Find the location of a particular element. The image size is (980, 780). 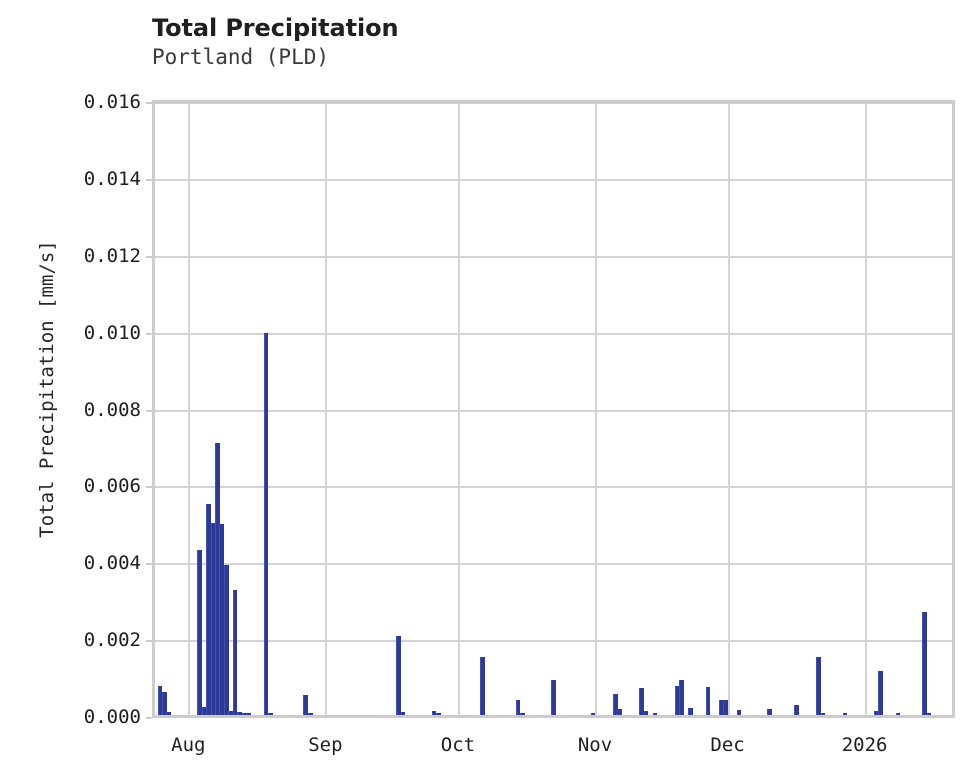

y-axis-label: Total Precipitation [mm/s] is located at coordinates (47, 389).